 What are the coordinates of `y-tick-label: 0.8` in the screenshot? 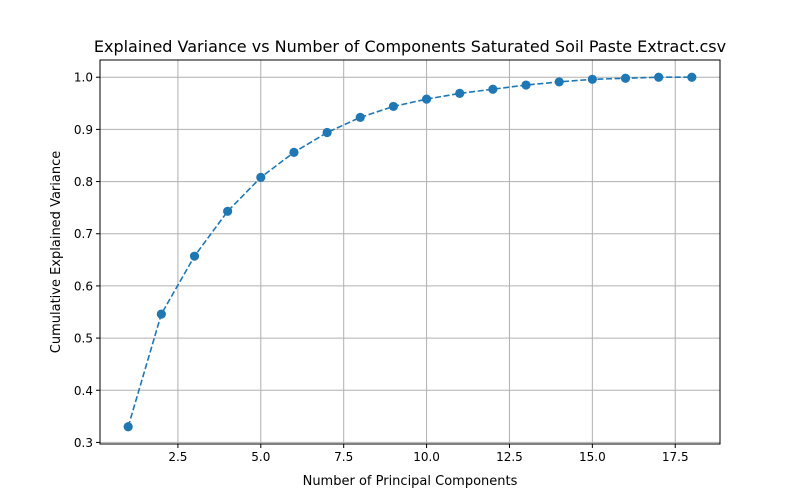 It's located at (83, 182).